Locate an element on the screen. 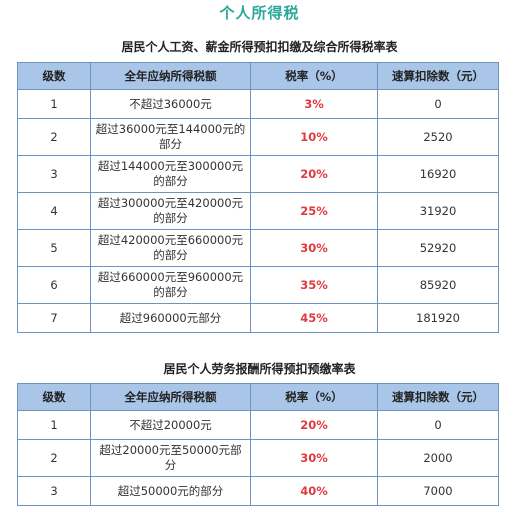 Image resolution: width=519 pixels, height=506 pixels. bracket-cell: 不超过36000元 is located at coordinates (170, 104).